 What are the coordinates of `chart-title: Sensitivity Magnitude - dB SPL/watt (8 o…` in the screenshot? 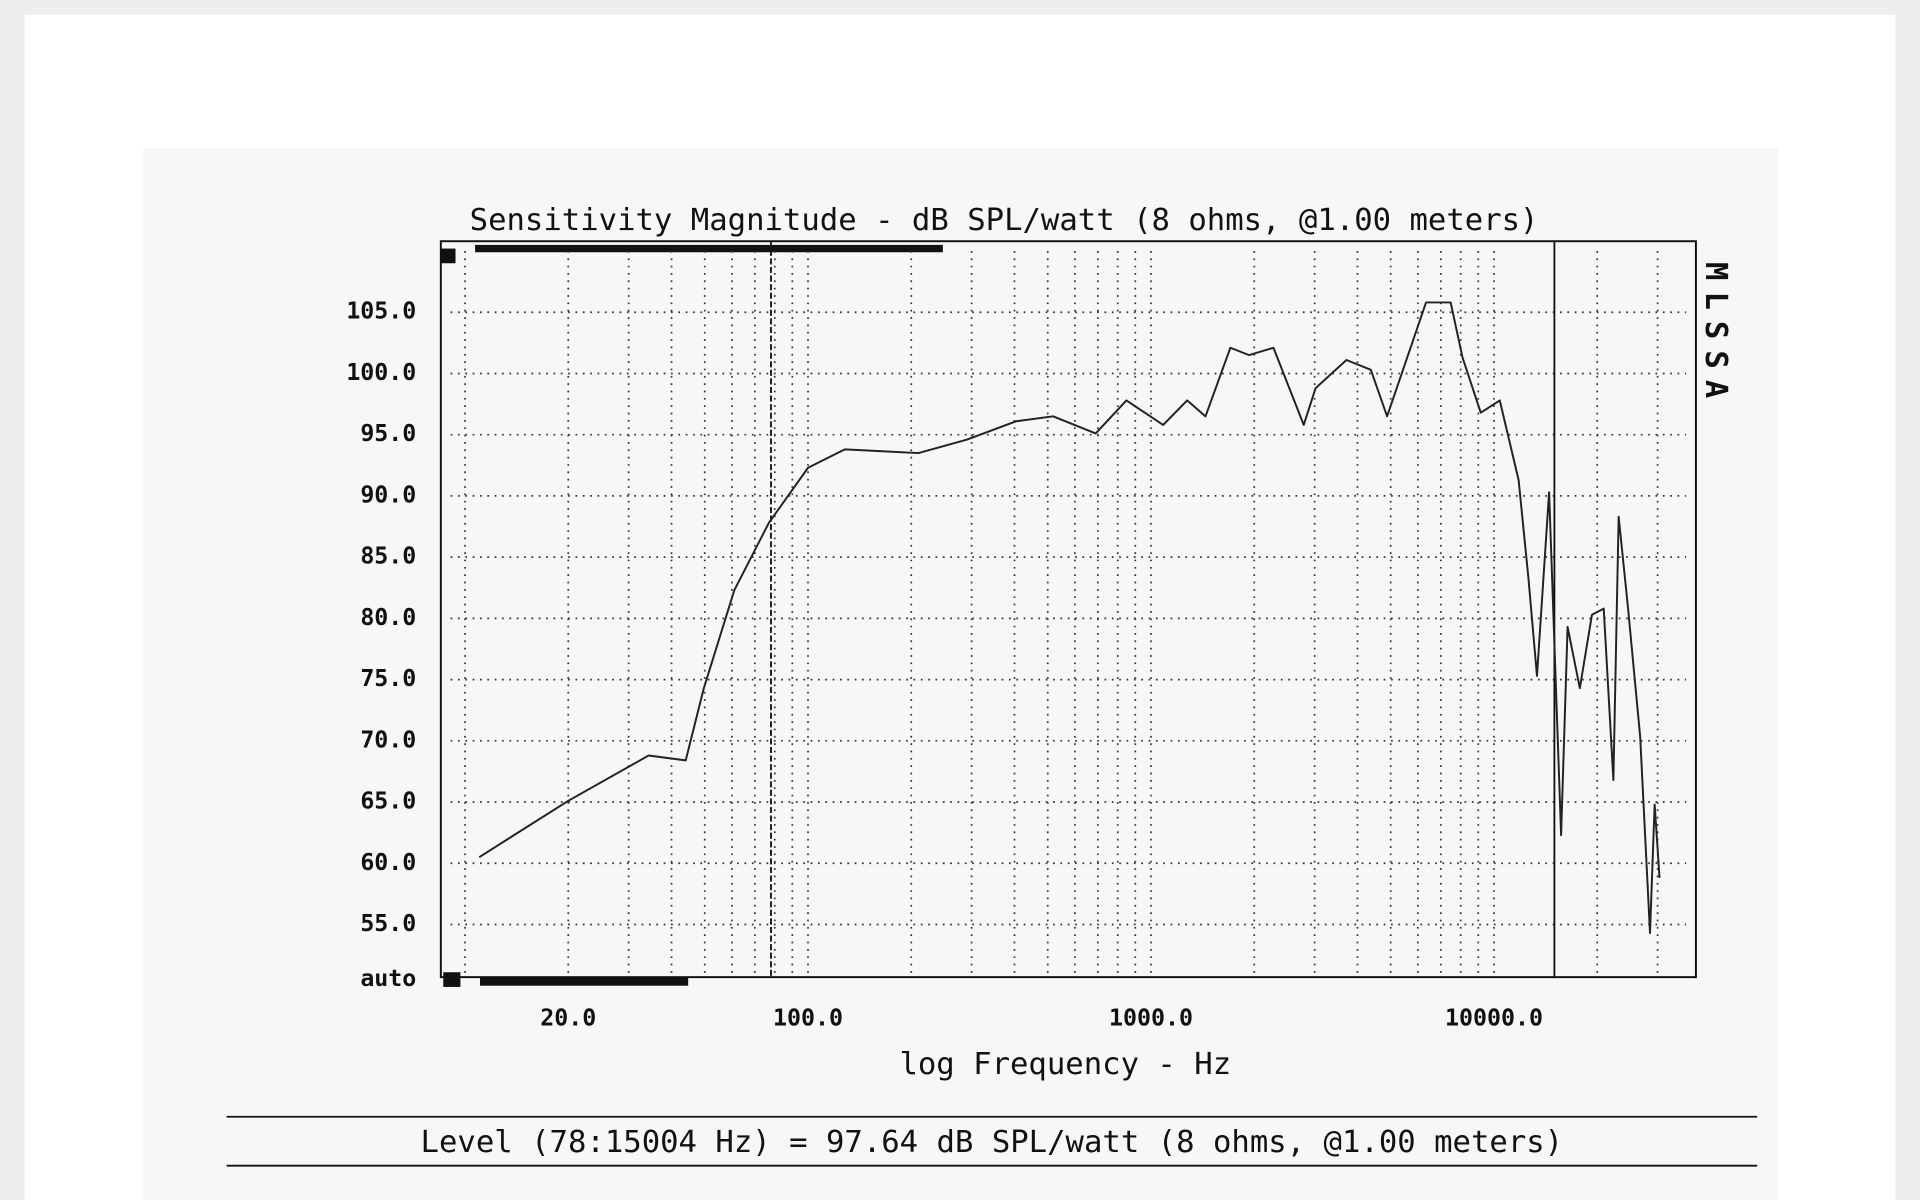 It's located at (1004, 220).